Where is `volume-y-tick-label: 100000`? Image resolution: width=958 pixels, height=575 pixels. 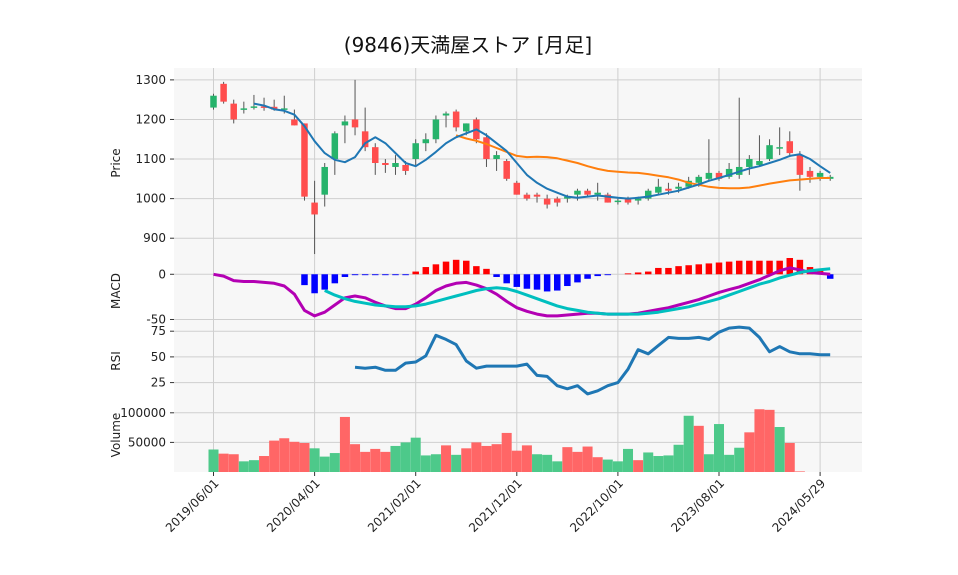 volume-y-tick-label: 100000 is located at coordinates (143, 413).